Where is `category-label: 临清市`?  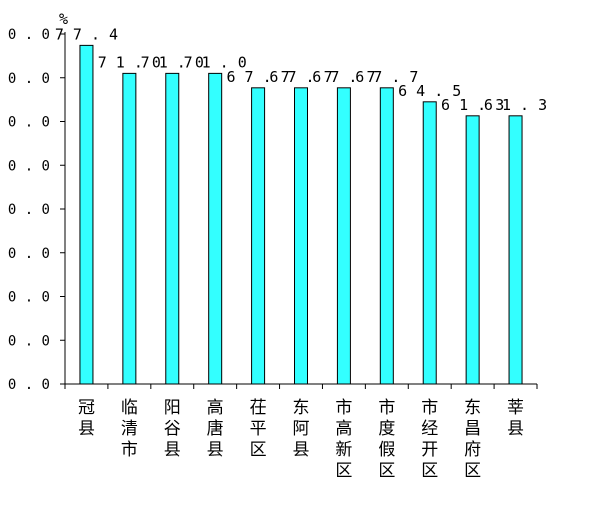 category-label: 临清市 is located at coordinates (129, 429).